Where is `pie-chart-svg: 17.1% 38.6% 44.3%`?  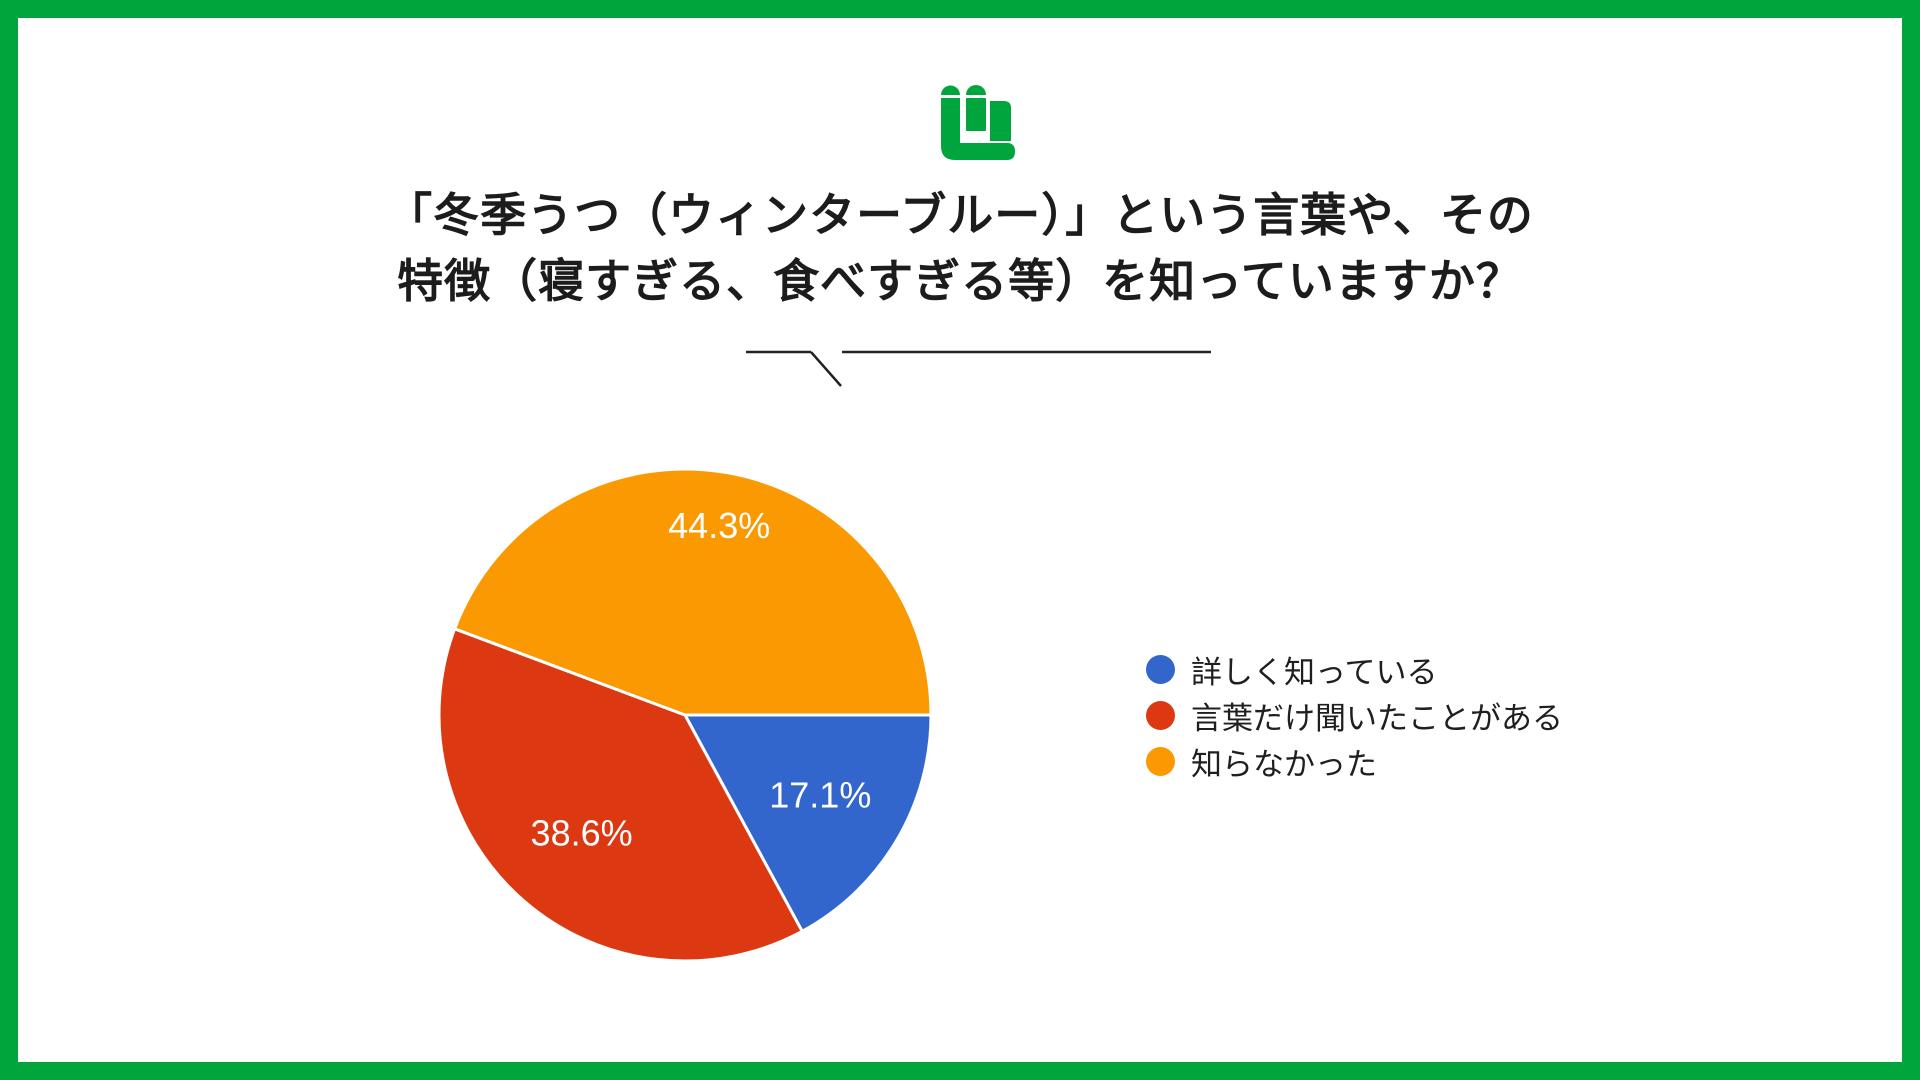
pie-chart-svg: 17.1% 38.6% 44.3% is located at coordinates (685, 715).